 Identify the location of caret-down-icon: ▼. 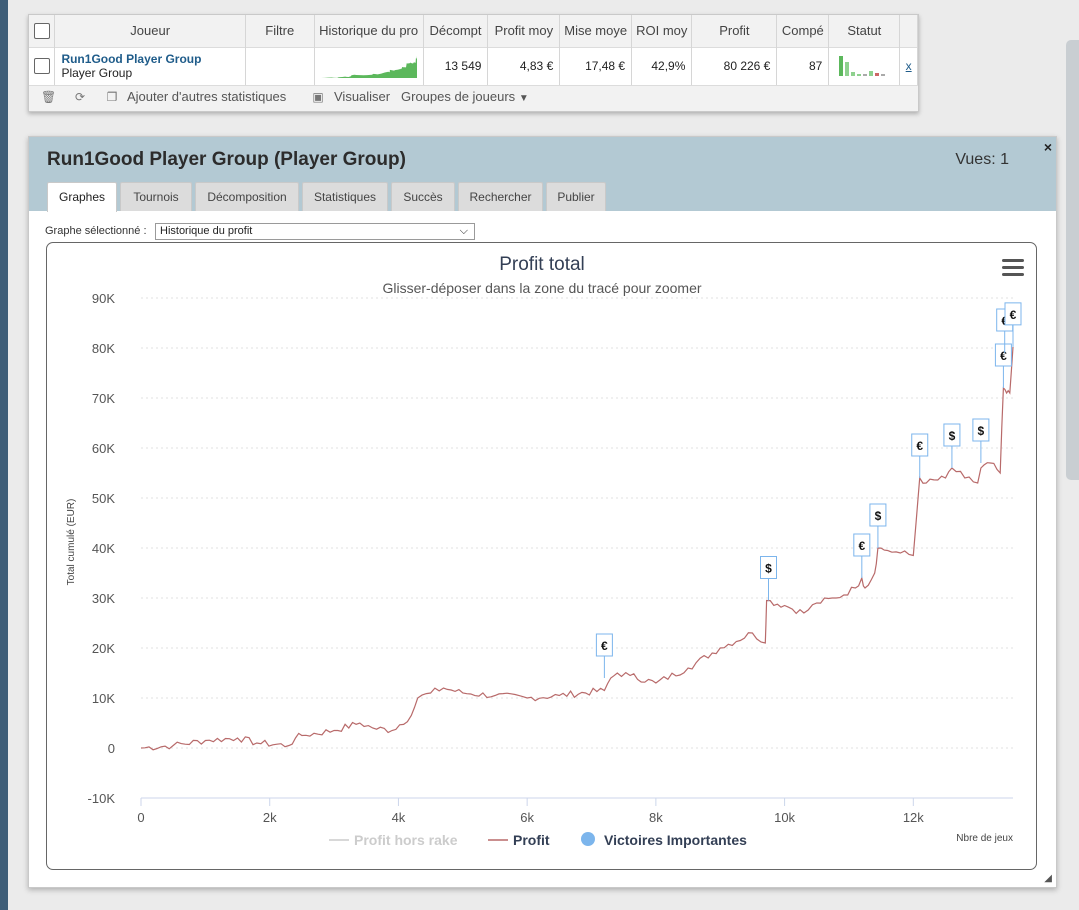
(523, 98).